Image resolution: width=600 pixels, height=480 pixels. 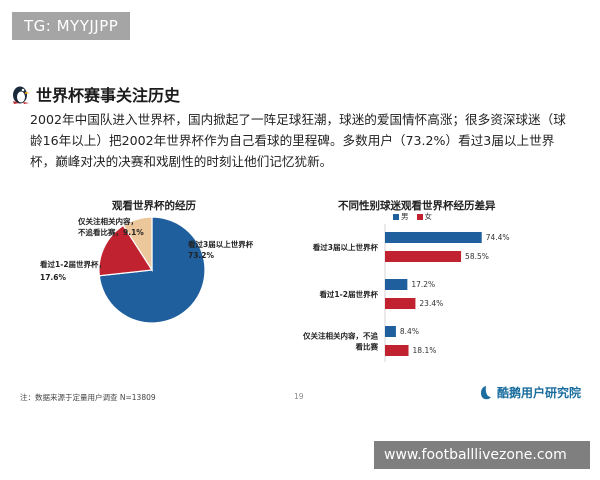 What do you see at coordinates (345, 247) in the screenshot?
I see `bar-category-label: 看过3届以上世界杯` at bounding box center [345, 247].